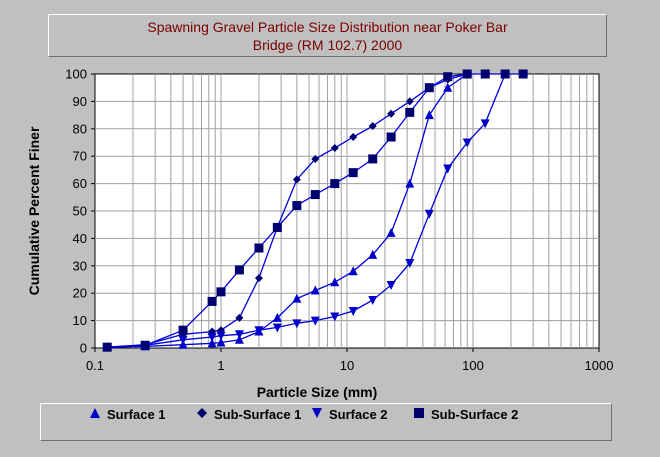 This screenshot has width=660, height=457. Describe the element at coordinates (136, 414) in the screenshot. I see `legend-label: Surface 1` at that location.